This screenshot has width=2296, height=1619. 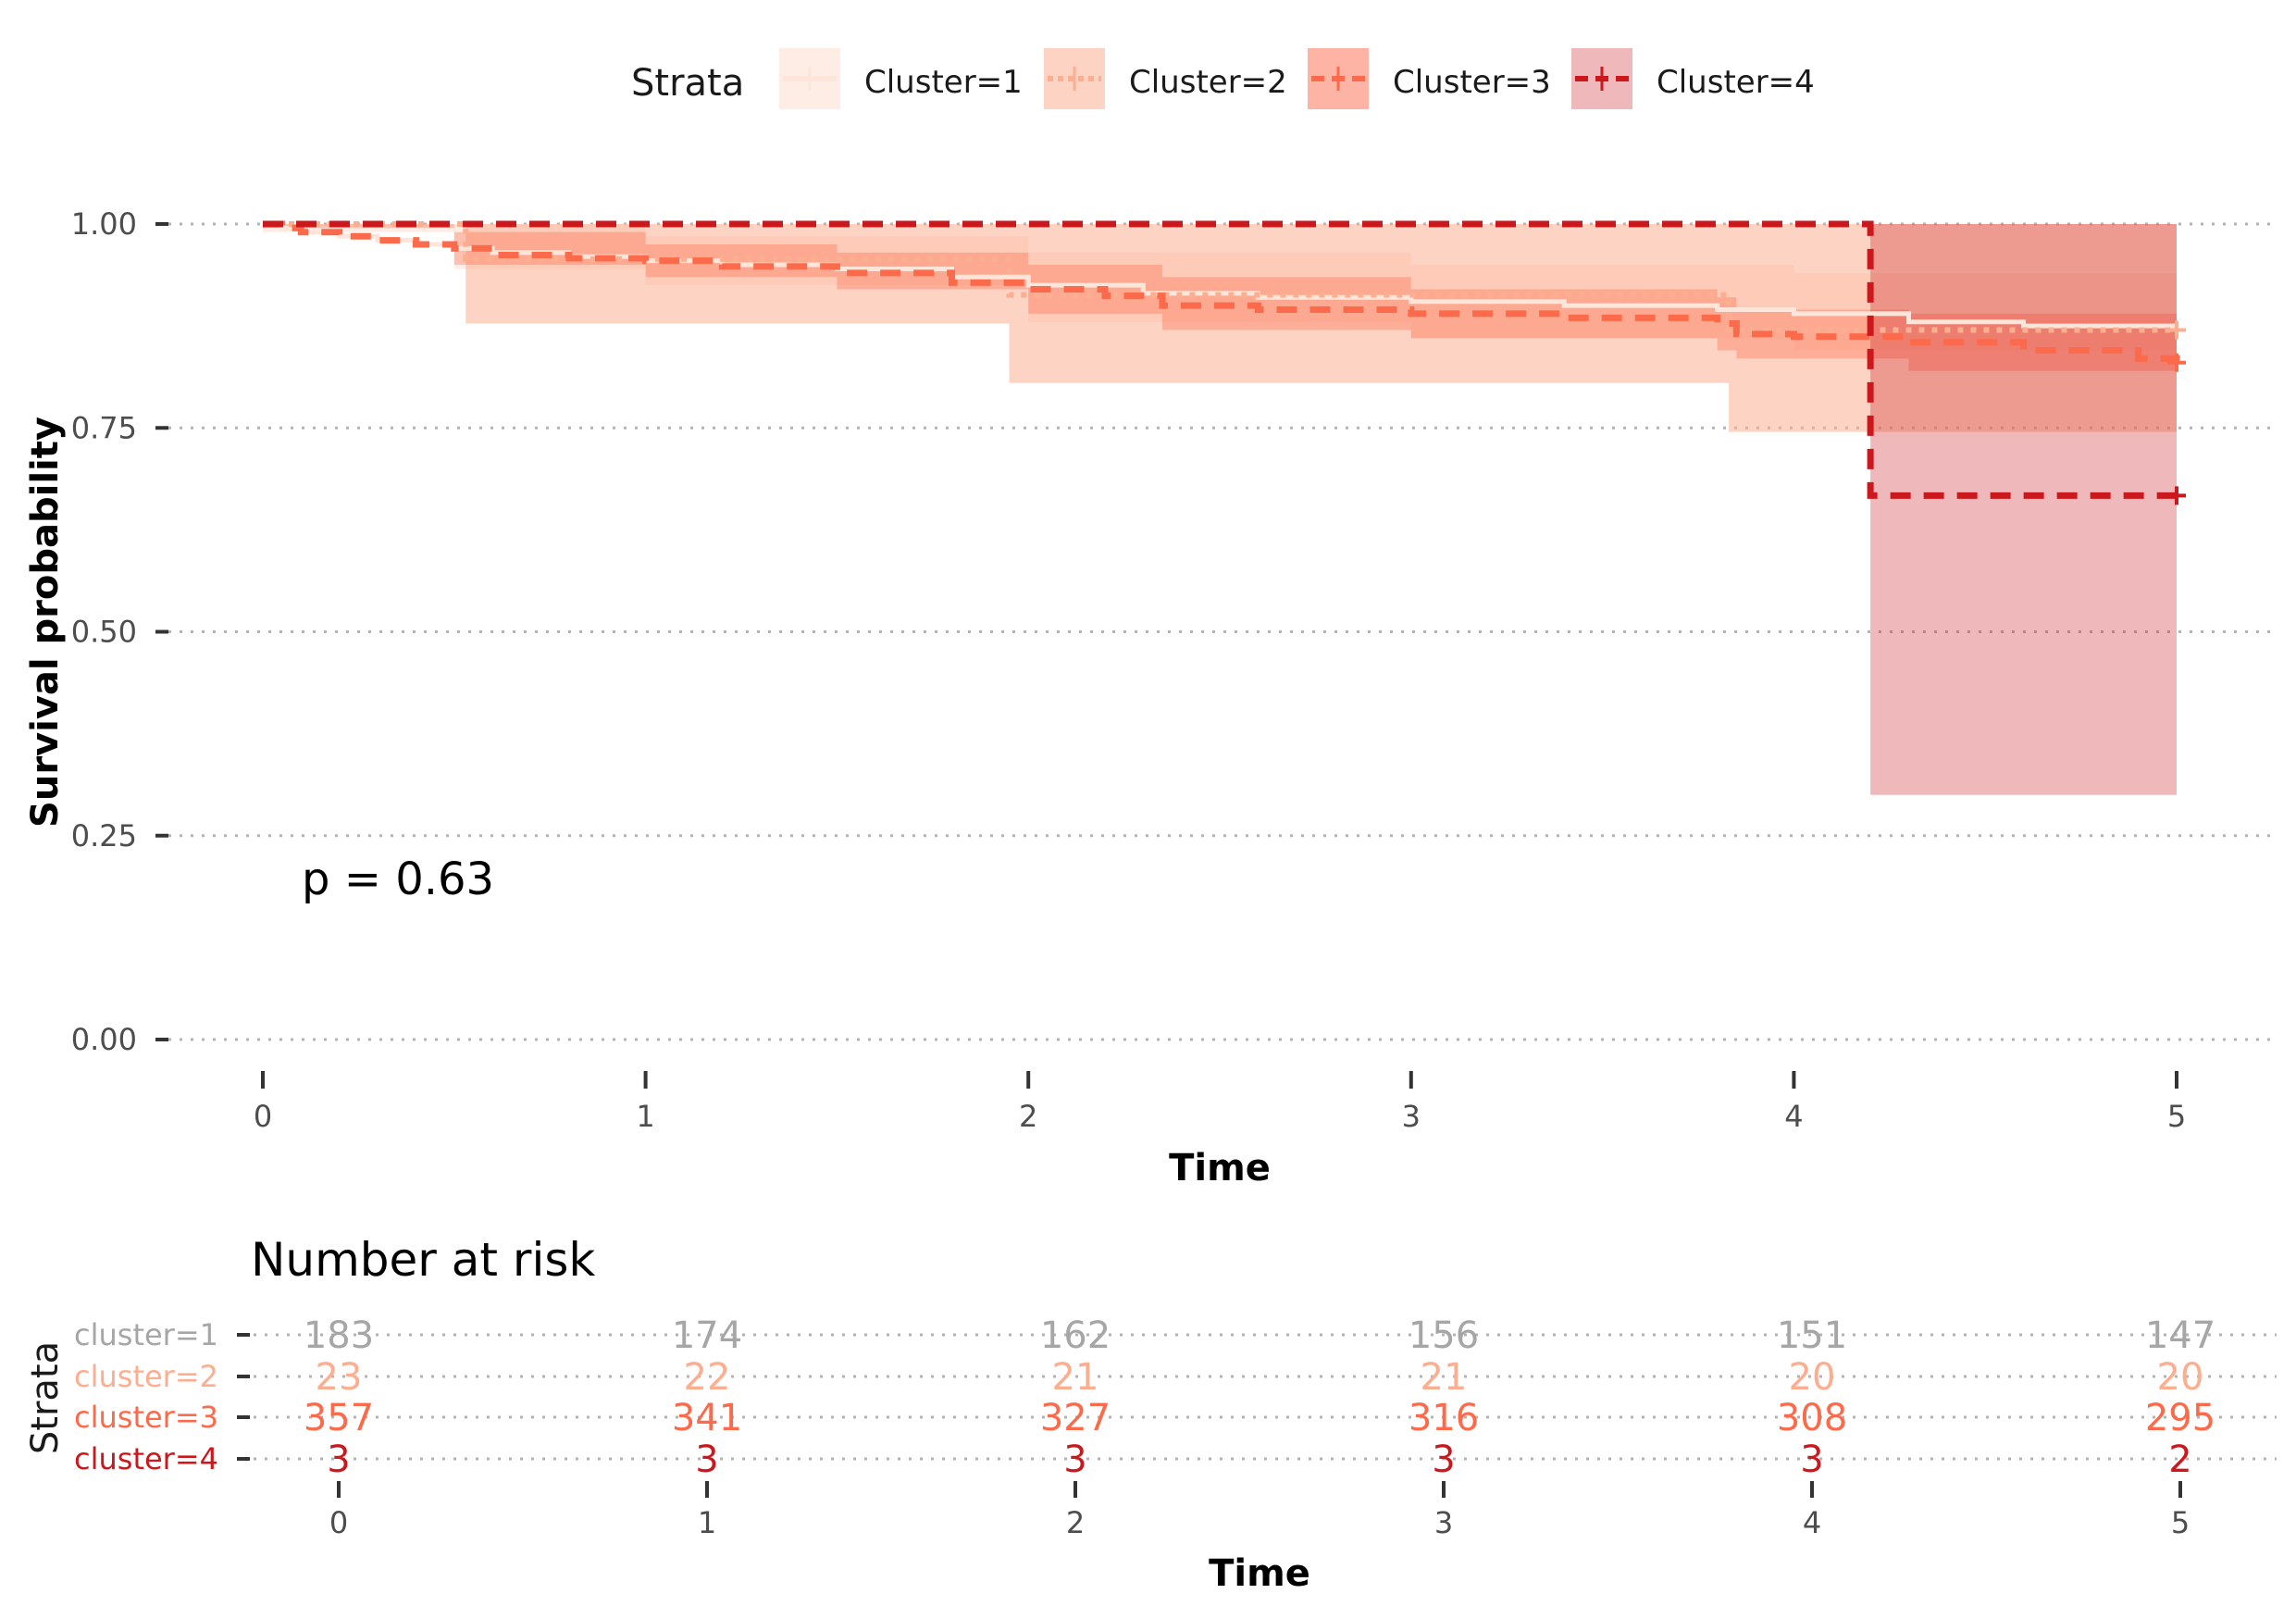 I want to click on x-tick-label: 4, so click(x=1794, y=1116).